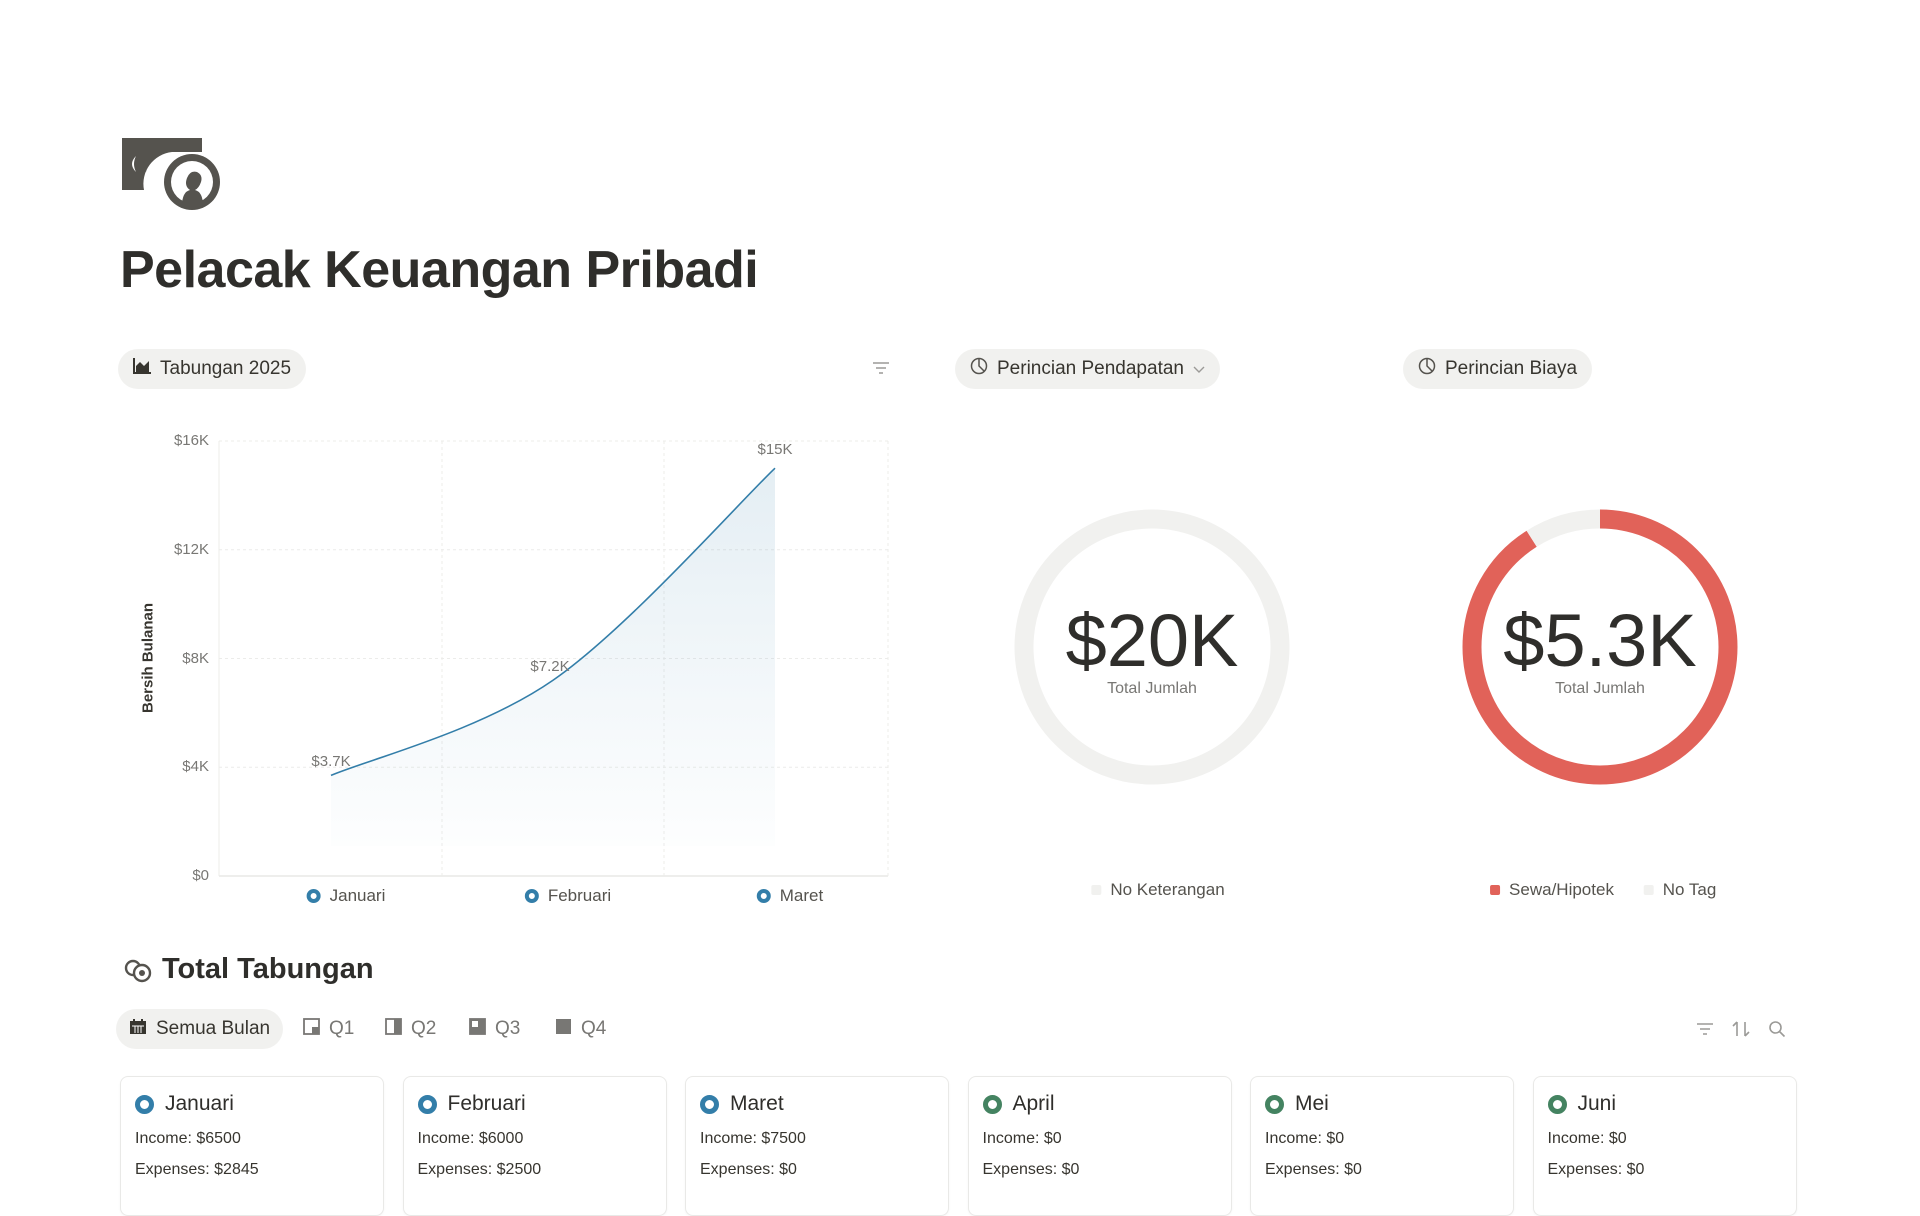  What do you see at coordinates (507, 1029) in the screenshot?
I see `tab-label: Q3` at bounding box center [507, 1029].